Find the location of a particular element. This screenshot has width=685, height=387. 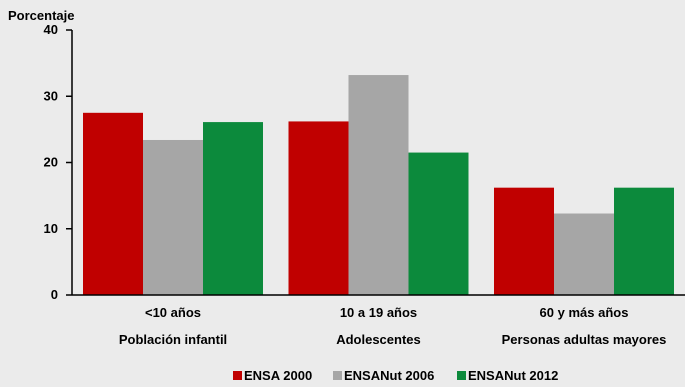

y-axis-label: Porcentaje is located at coordinates (41, 15).